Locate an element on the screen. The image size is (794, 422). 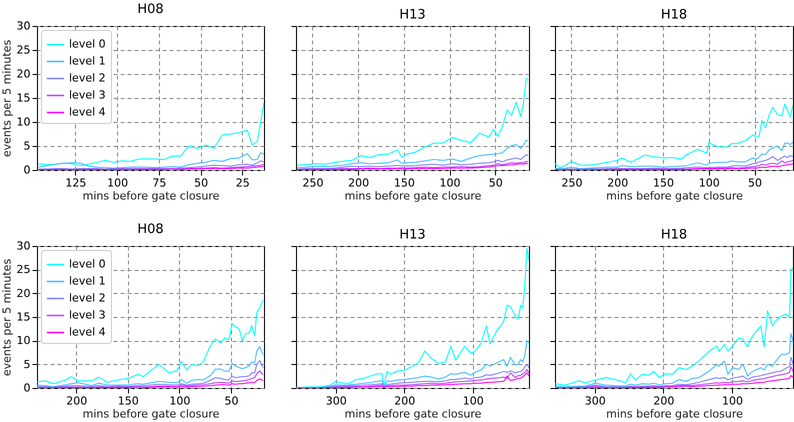
x-tick-label: 25 is located at coordinates (243, 183).